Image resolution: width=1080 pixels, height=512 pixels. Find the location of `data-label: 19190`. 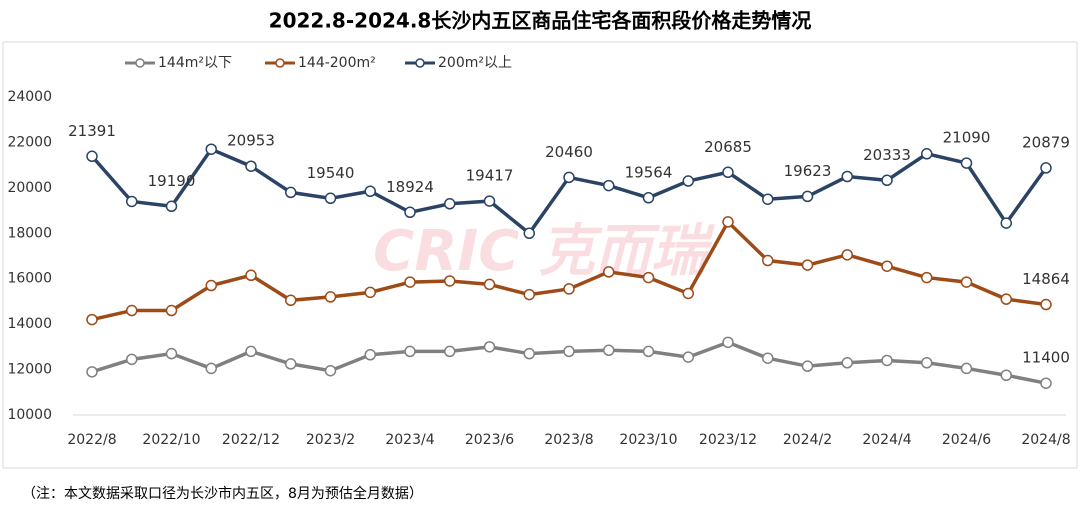

data-label: 19190 is located at coordinates (172, 181).